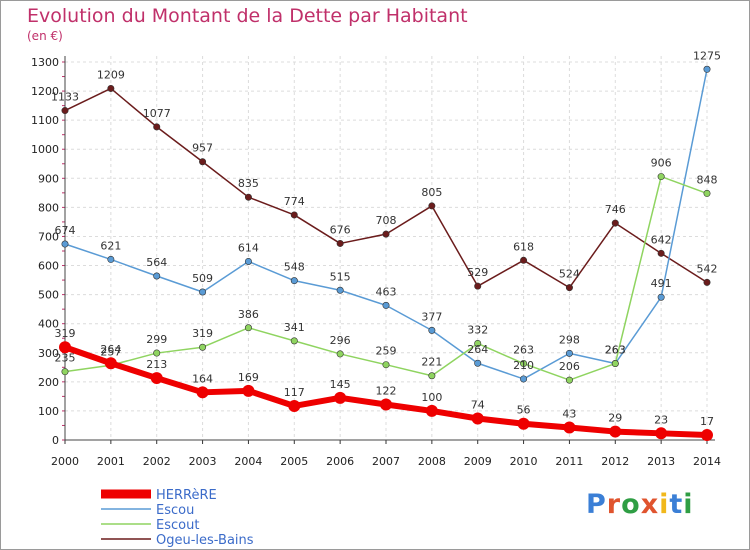 This screenshot has width=750, height=550. What do you see at coordinates (248, 247) in the screenshot?
I see `data-label: 614` at bounding box center [248, 247].